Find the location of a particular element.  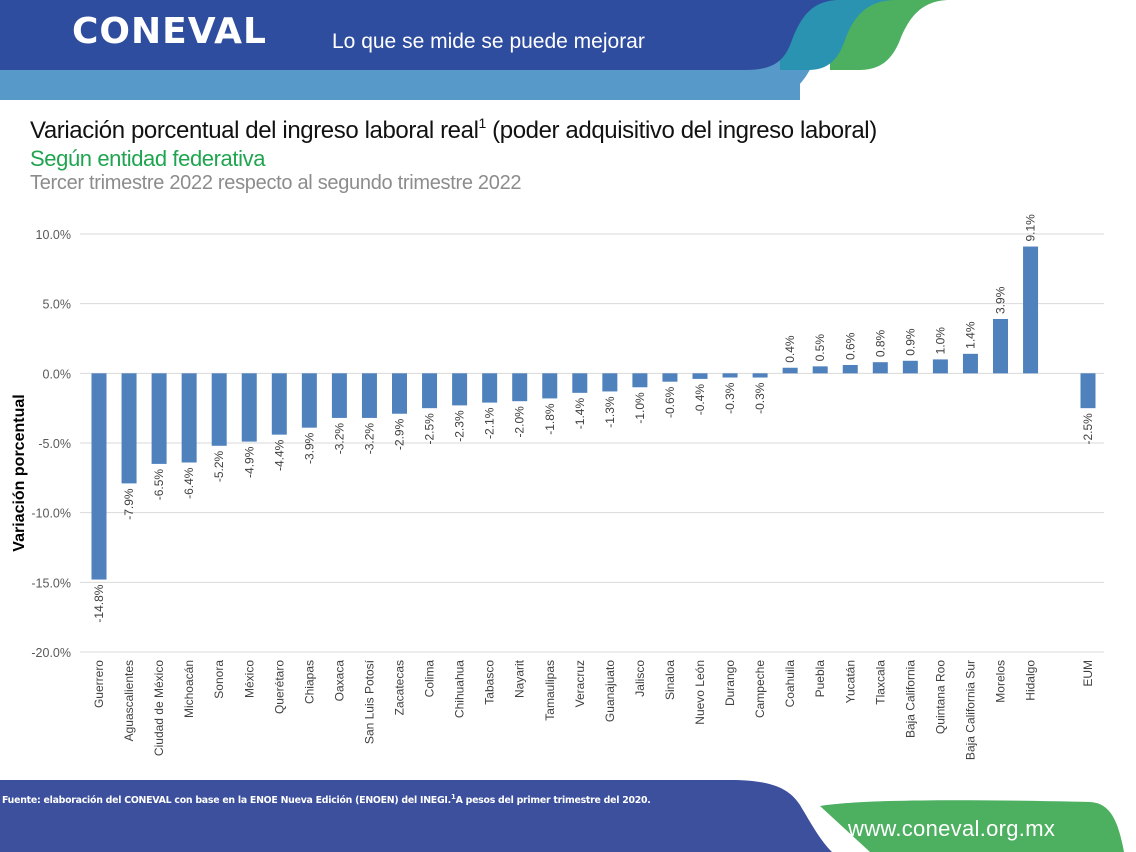

data-label: 3.9% is located at coordinates (1001, 300).